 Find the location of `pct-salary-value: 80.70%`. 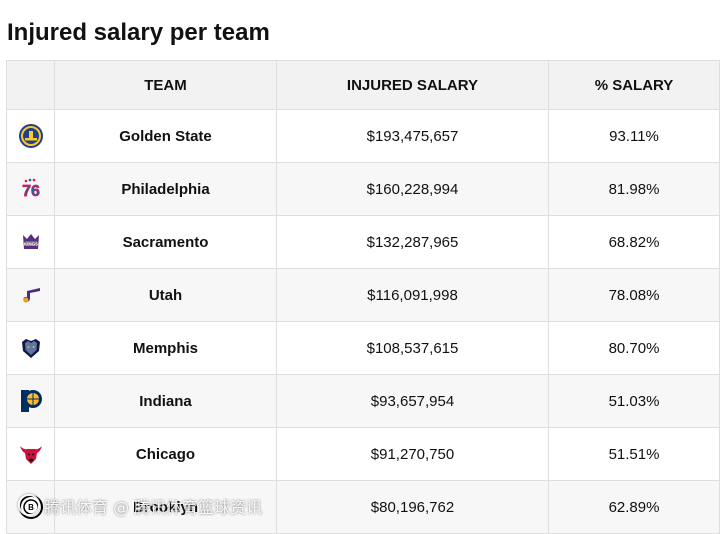

pct-salary-value: 80.70% is located at coordinates (634, 348).